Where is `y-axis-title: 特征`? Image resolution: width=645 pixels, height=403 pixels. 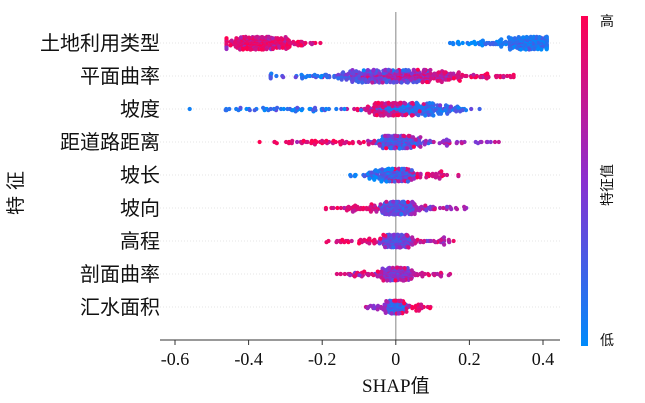
y-axis-title: 特征 is located at coordinates (16, 190).